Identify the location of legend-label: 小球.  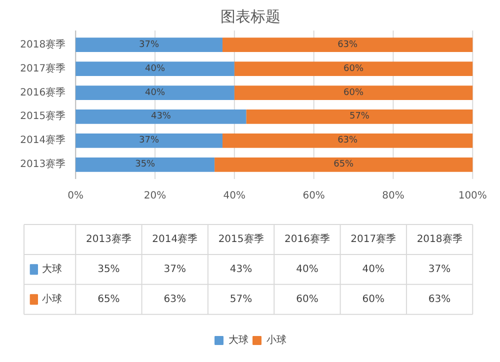
(276, 340).